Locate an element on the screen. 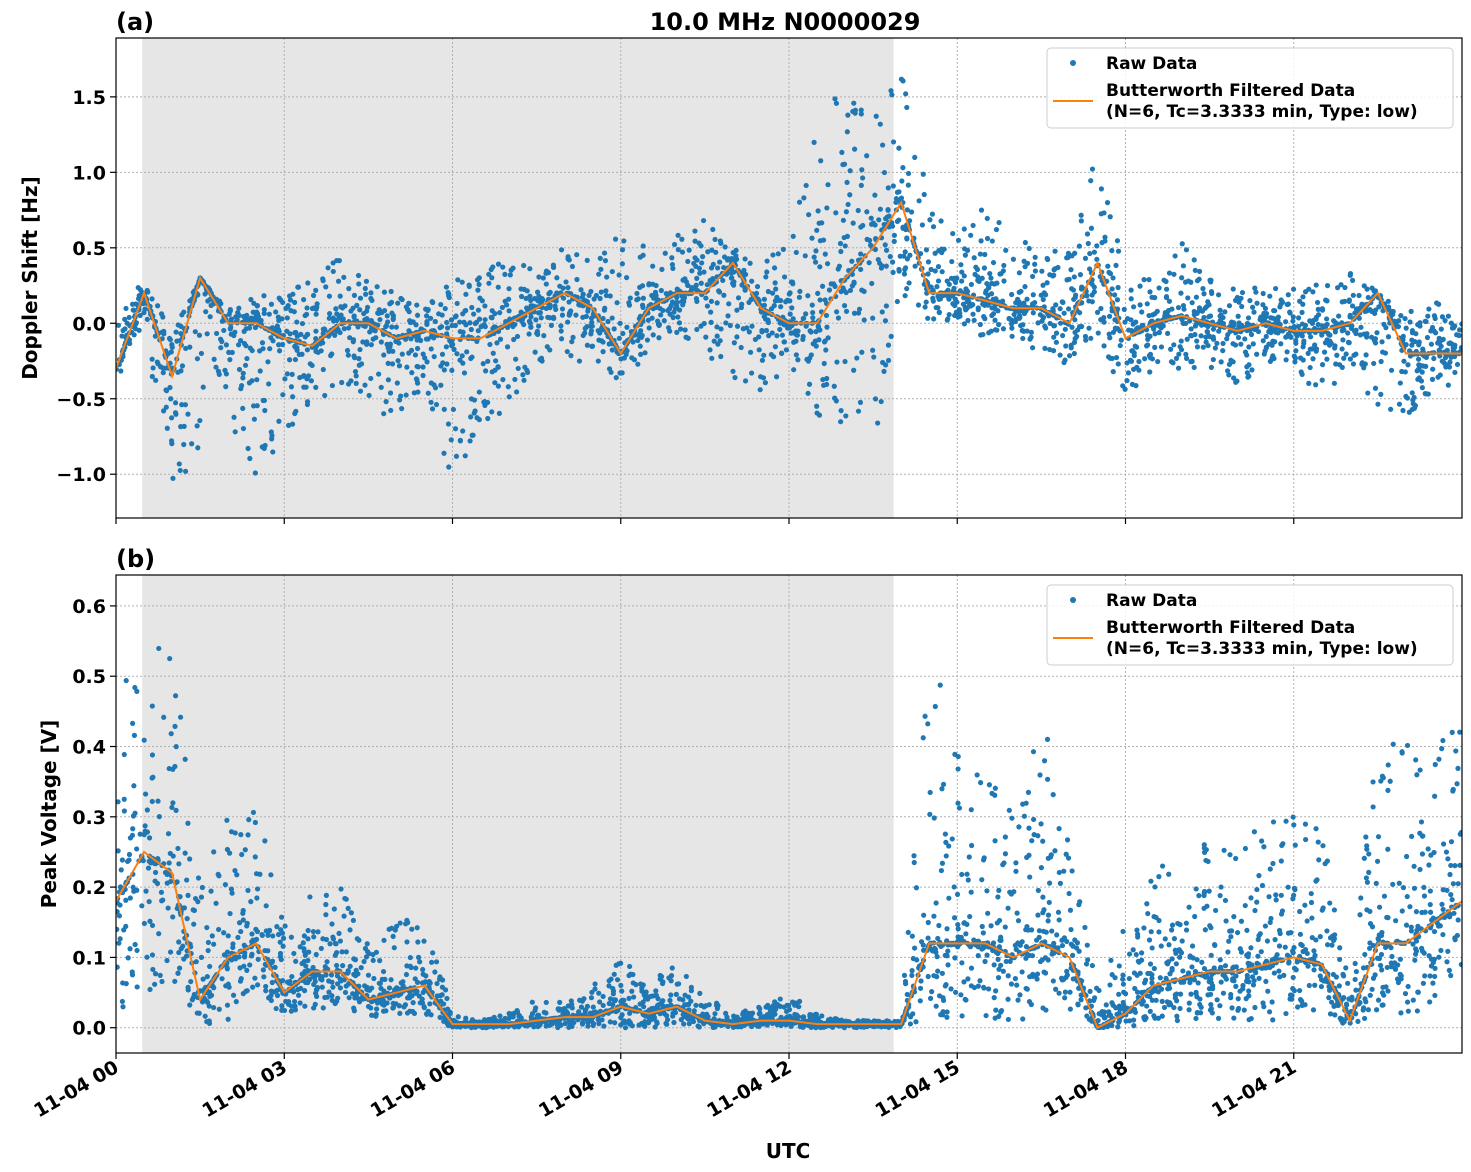 The height and width of the screenshot is (1172, 1471). x-tick-label: 11-04 18 is located at coordinates (1086, 1089).